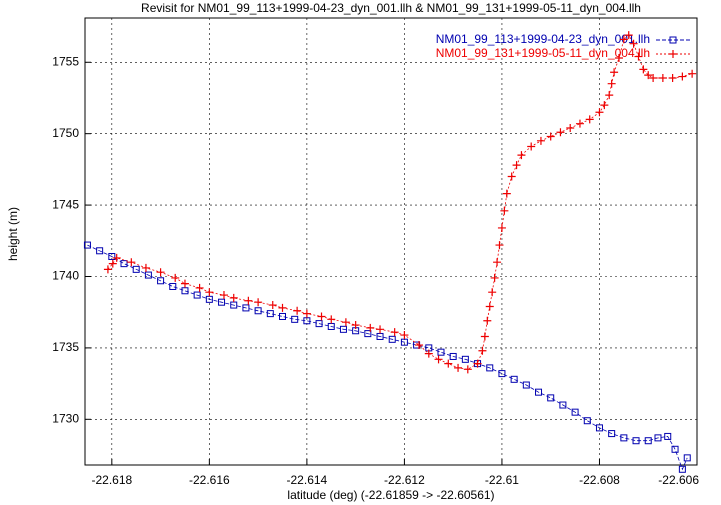  What do you see at coordinates (543, 53) in the screenshot?
I see `legend-label: NM01_99_131+1999-05-11_dyn_004.llh` at bounding box center [543, 53].